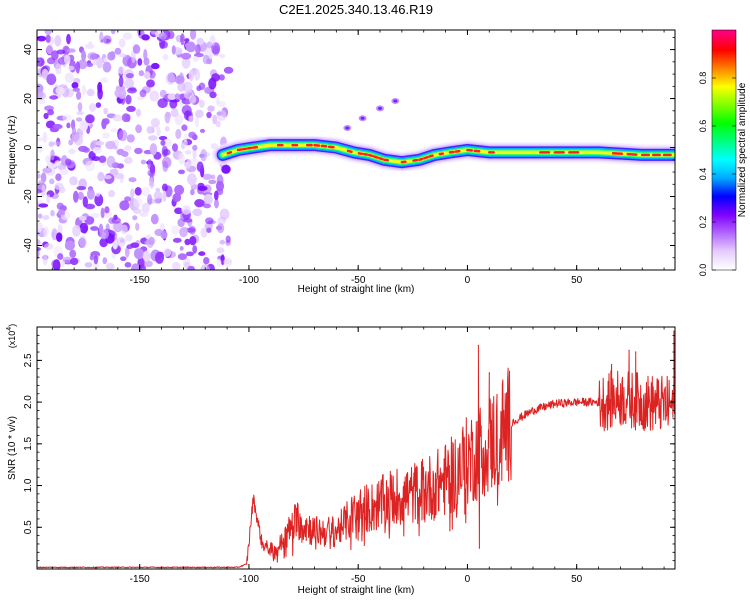 The width and height of the screenshot is (750, 600). What do you see at coordinates (358, 579) in the screenshot?
I see `x-tick-label: -50` at bounding box center [358, 579].